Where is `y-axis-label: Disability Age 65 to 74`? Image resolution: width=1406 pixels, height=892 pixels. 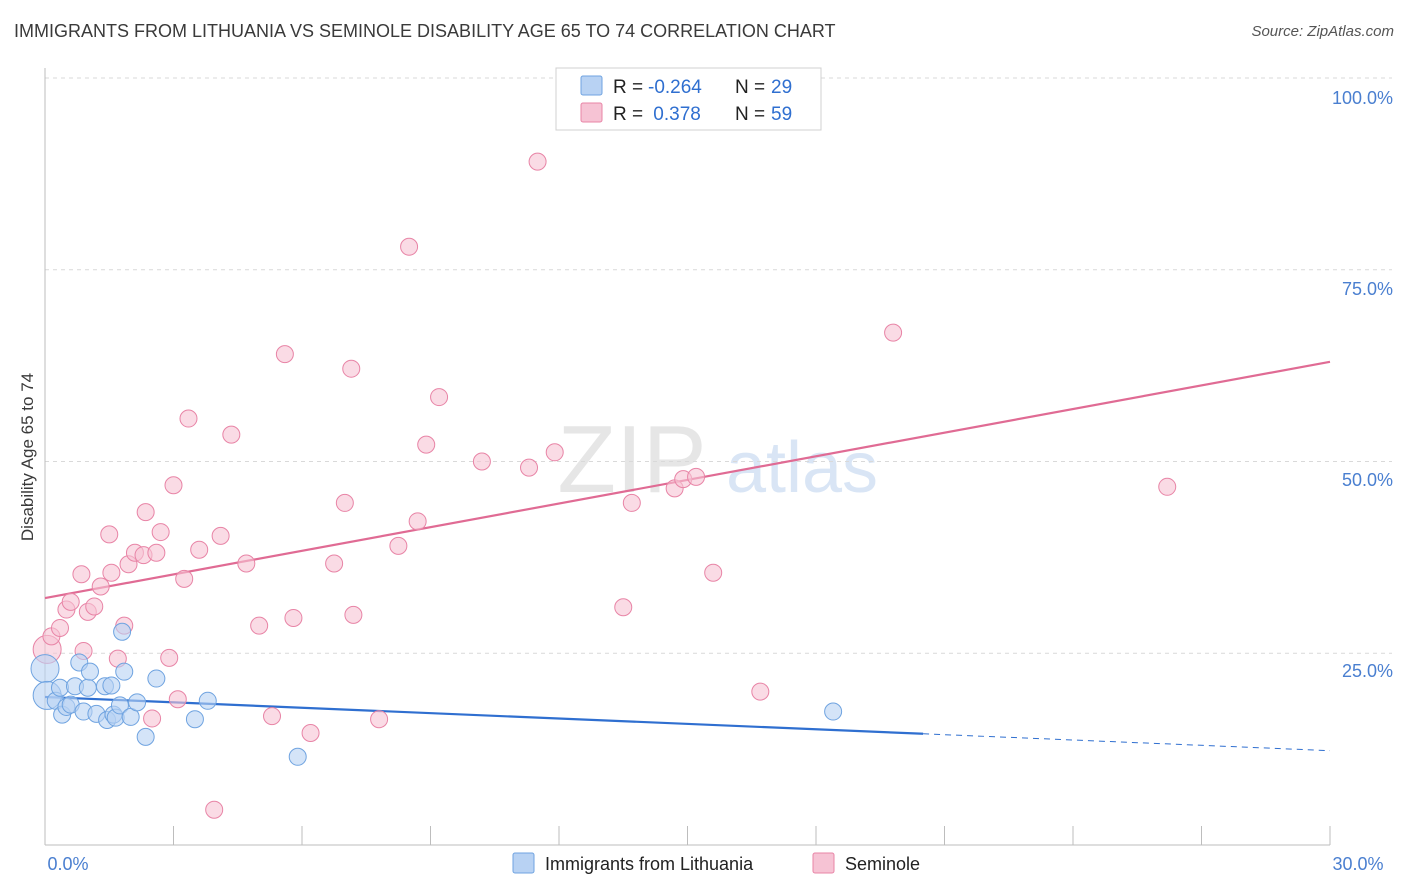
y-axis-label: Disability Age 65 to 74 is located at coordinates (27, 457).